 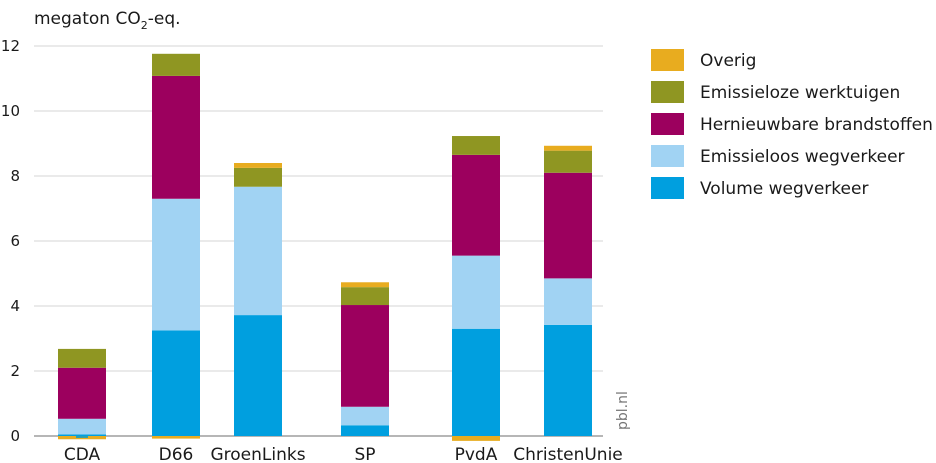 What do you see at coordinates (568, 454) in the screenshot?
I see `x-category-label: ChristenUnie` at bounding box center [568, 454].